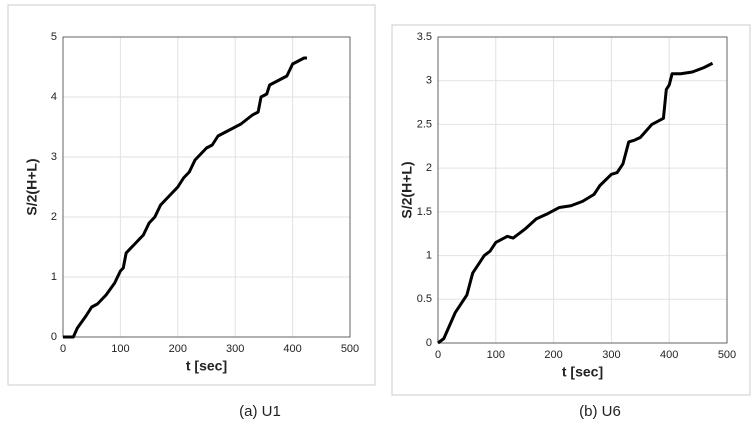 The image size is (755, 446). I want to click on y-tick-label: 5, so click(54, 37).